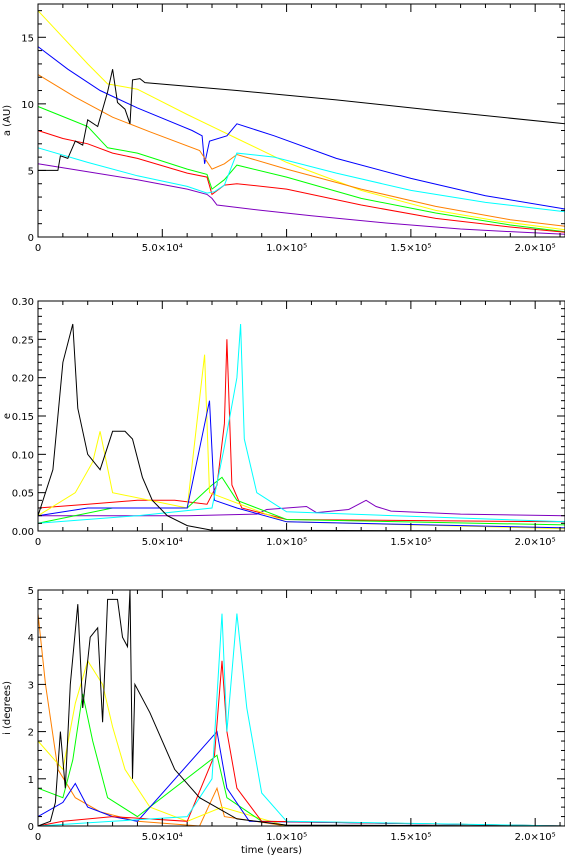 This screenshot has height=857, width=565. Describe the element at coordinates (23, 455) in the screenshot. I see `y-tick-label: 0.10` at that location.